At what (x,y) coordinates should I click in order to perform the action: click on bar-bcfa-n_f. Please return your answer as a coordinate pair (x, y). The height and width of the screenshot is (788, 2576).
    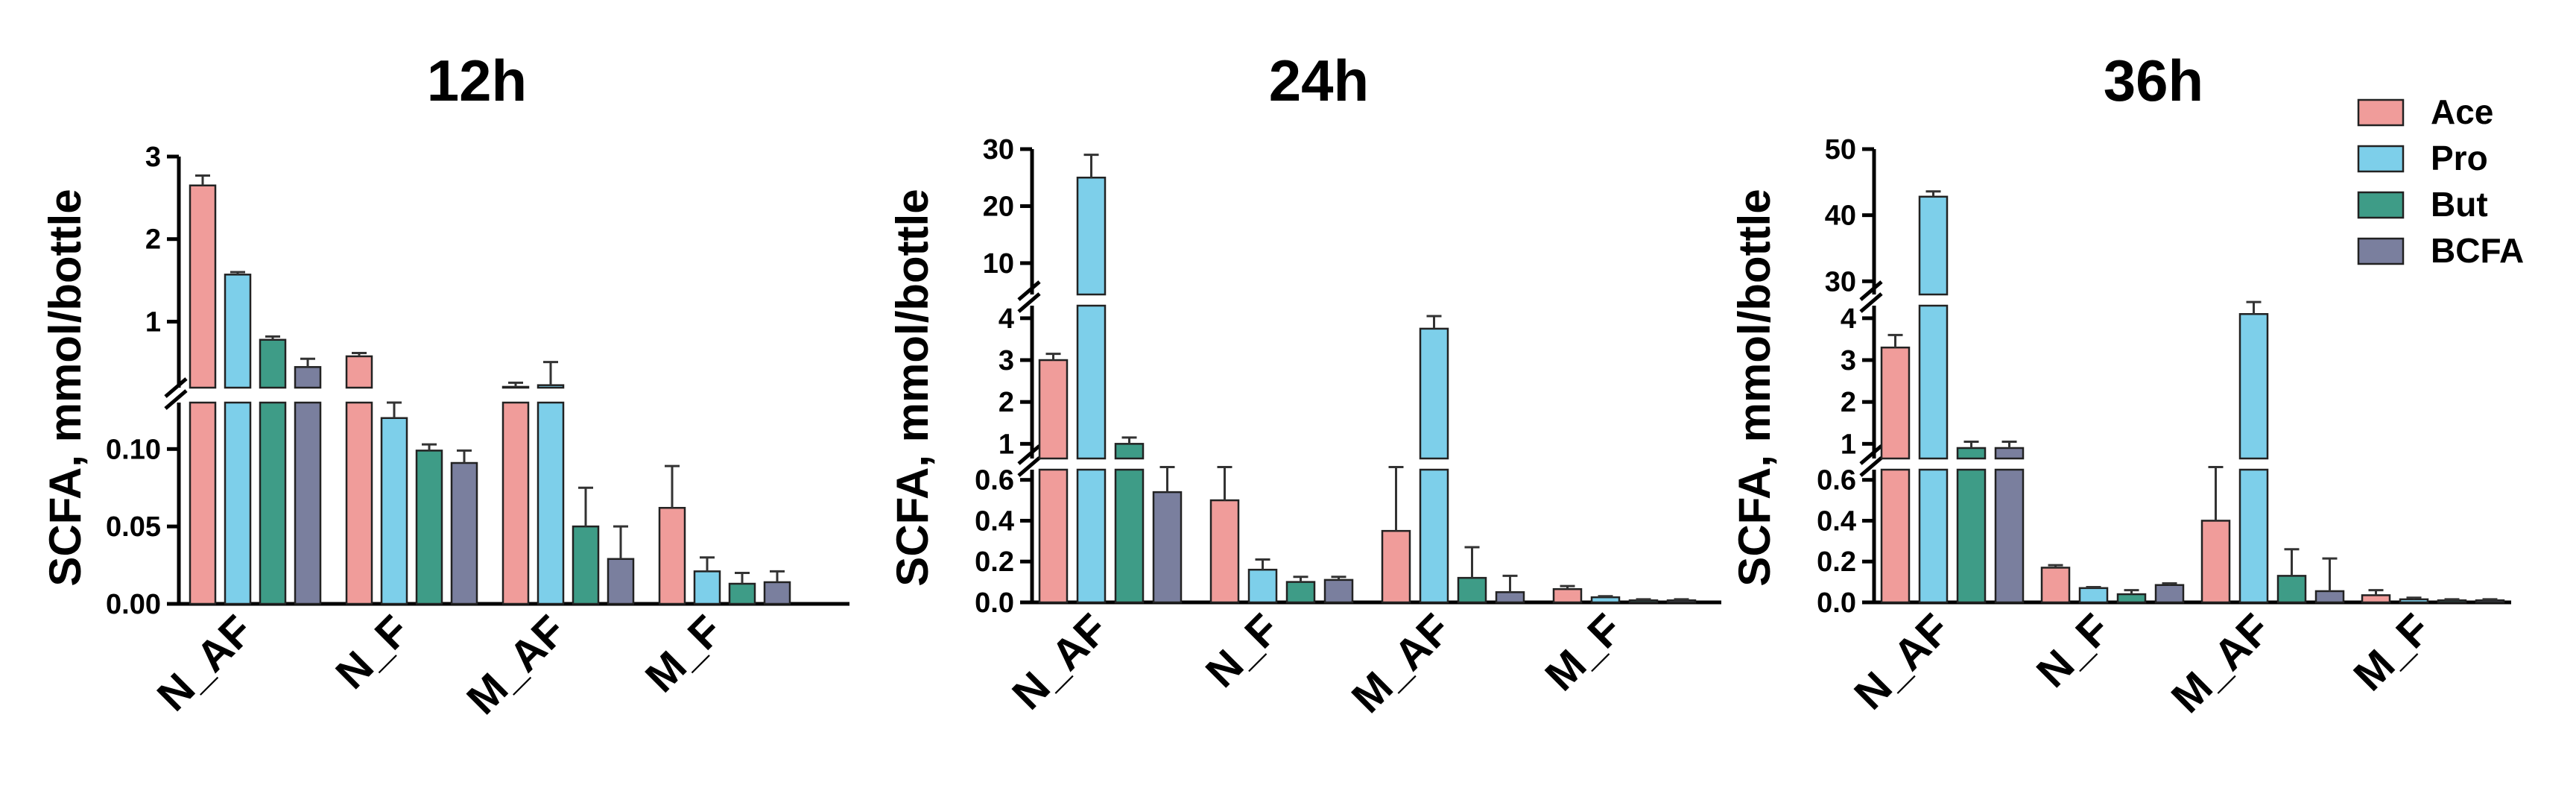
    Looking at the image, I should click on (1338, 591).